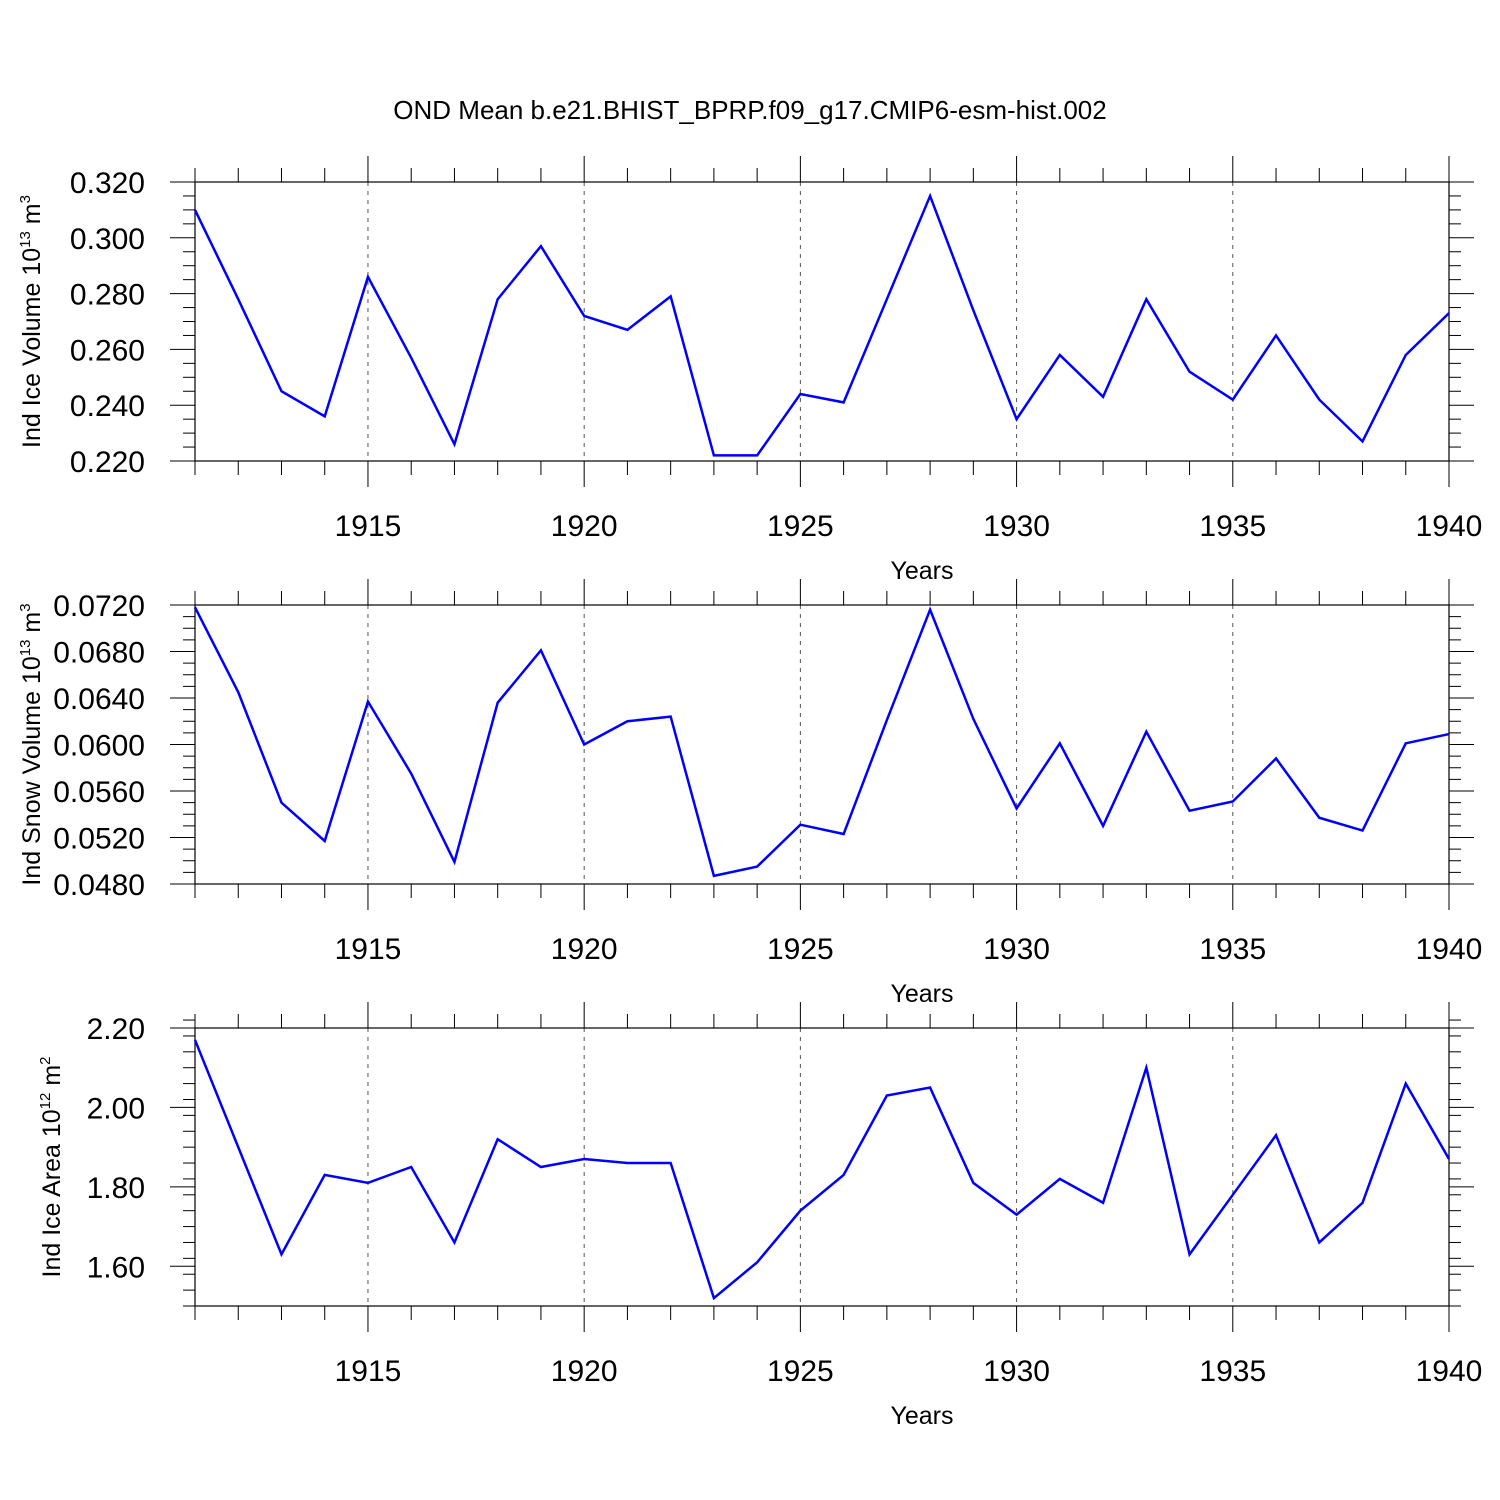 The image size is (1500, 1500). What do you see at coordinates (99, 885) in the screenshot?
I see `y-tick-label: 0.0480` at bounding box center [99, 885].